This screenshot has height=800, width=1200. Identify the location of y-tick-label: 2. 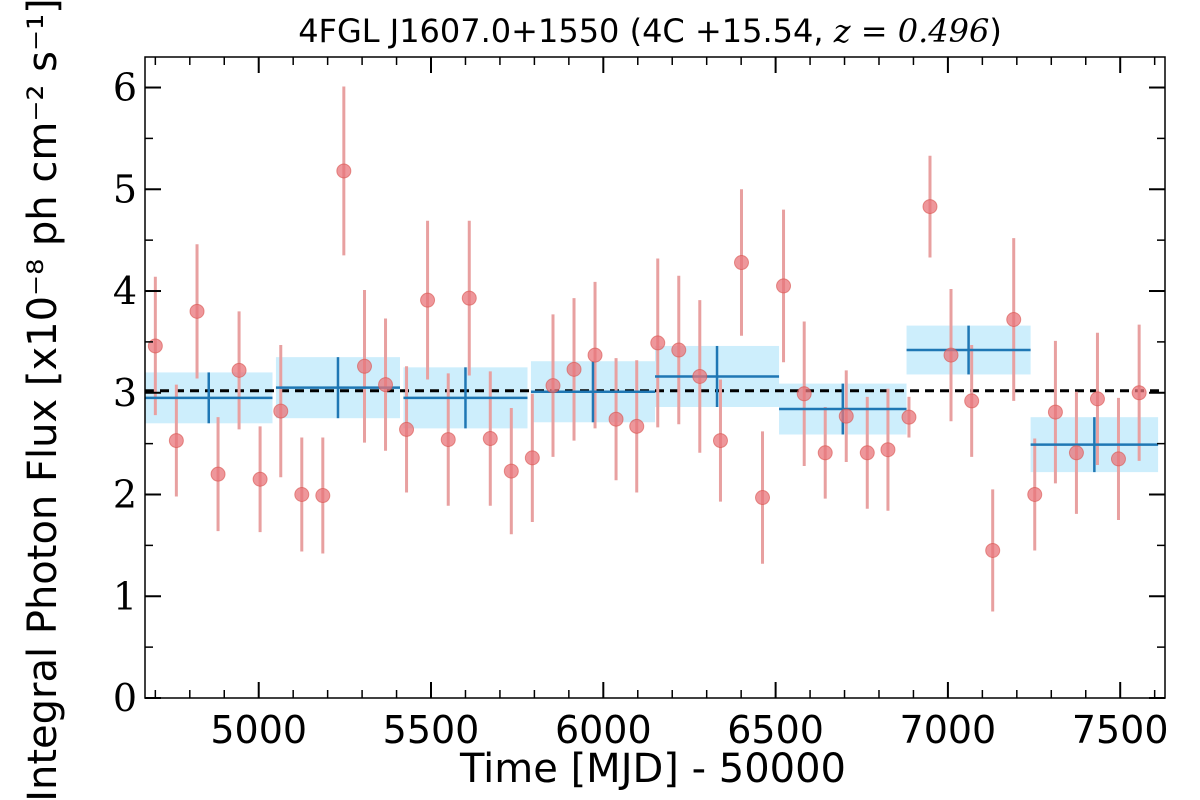
(125, 495).